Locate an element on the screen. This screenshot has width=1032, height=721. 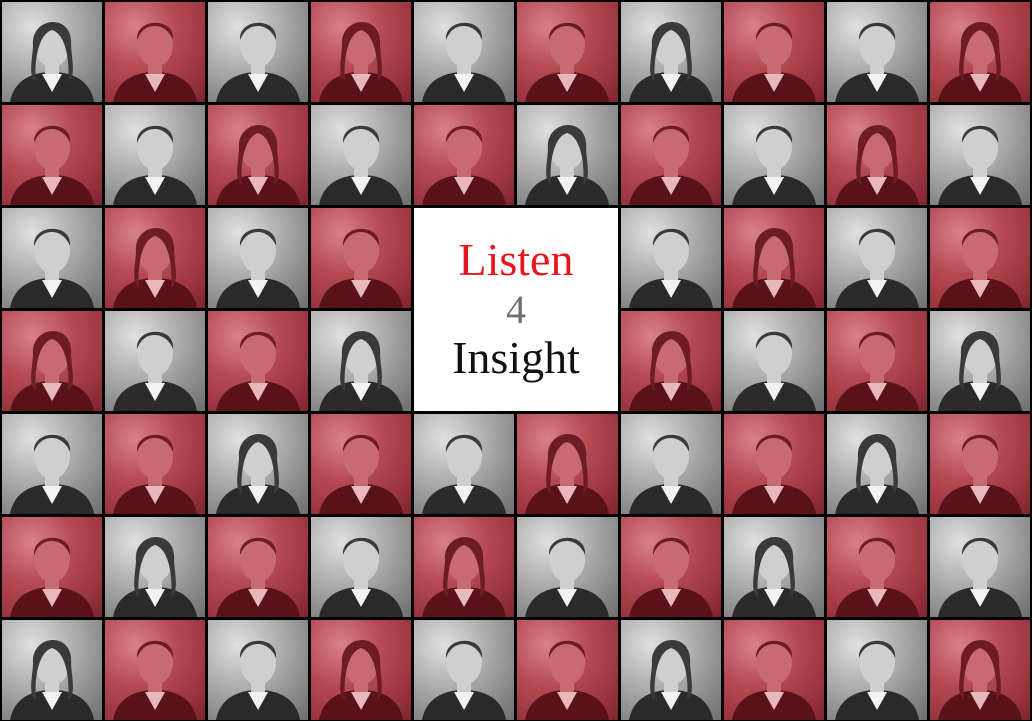
title-listen: Listen is located at coordinates (516, 260).